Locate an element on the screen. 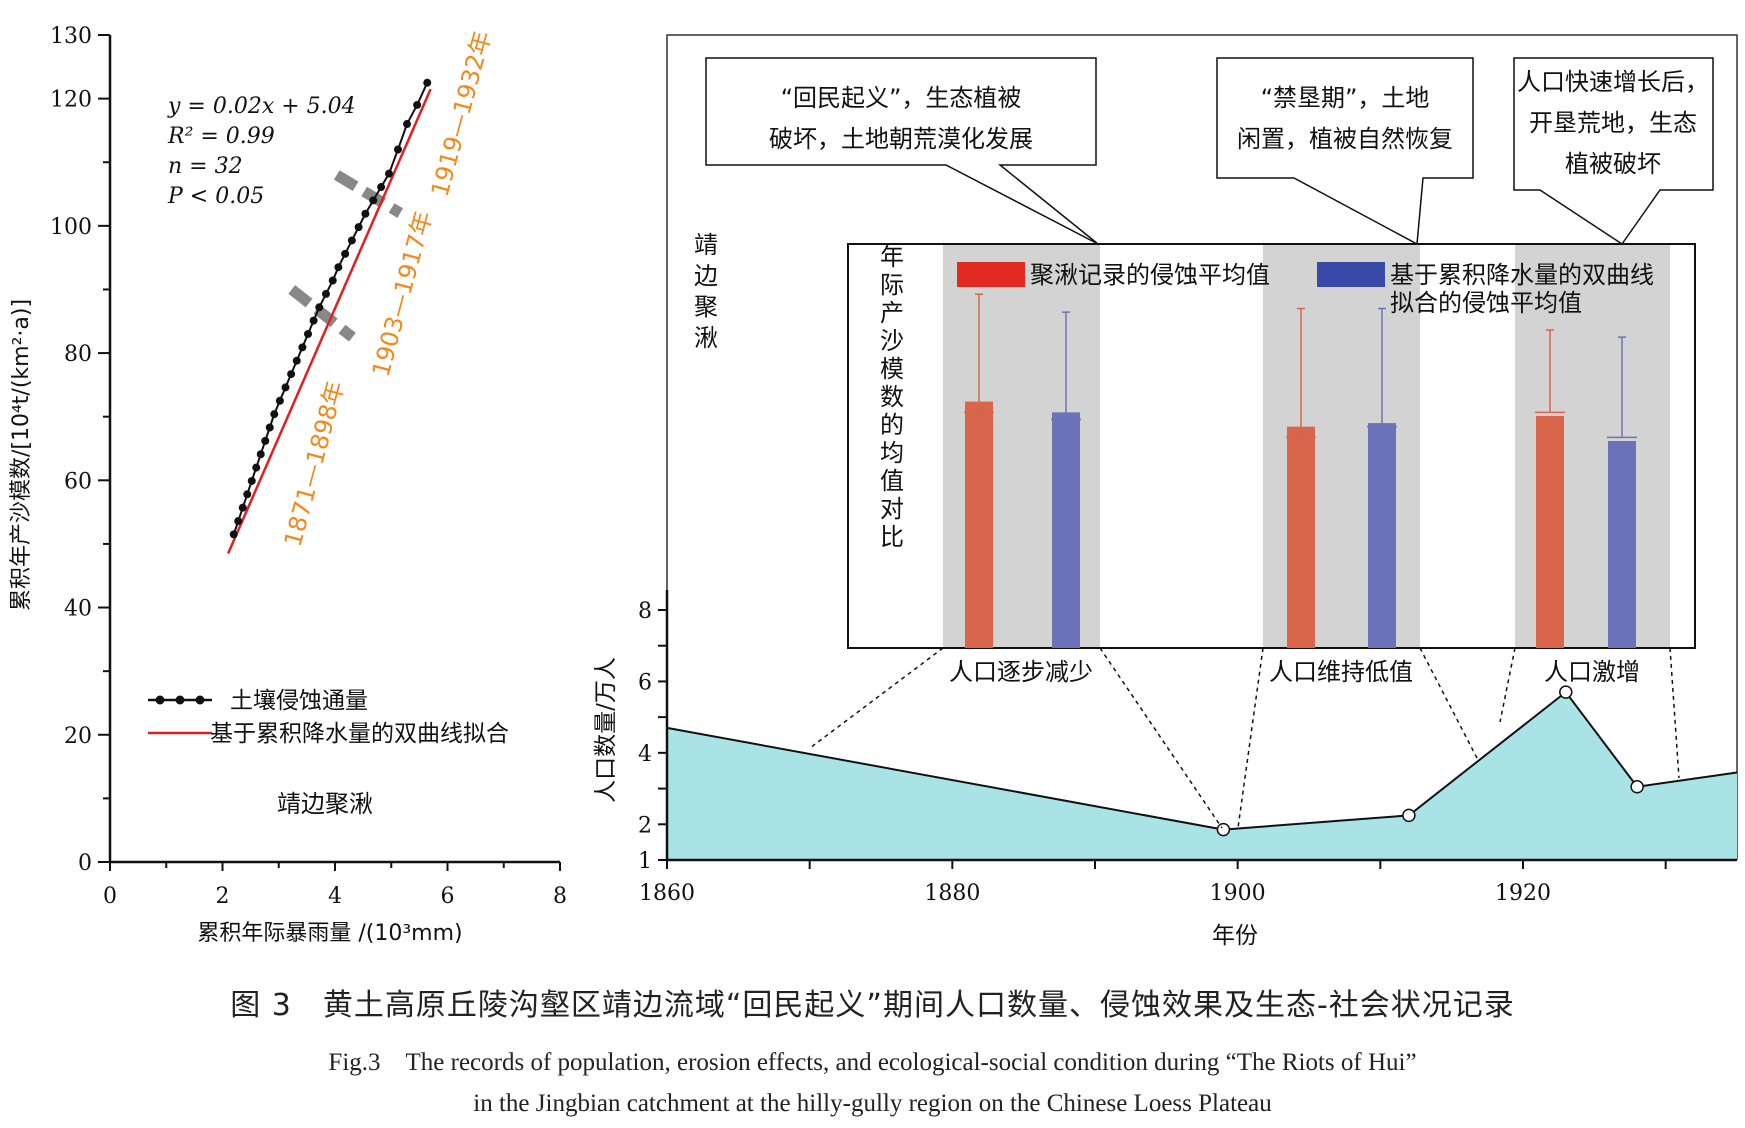 This screenshot has height=1128, width=1745. right-y-tick-label: 4 is located at coordinates (645, 754).